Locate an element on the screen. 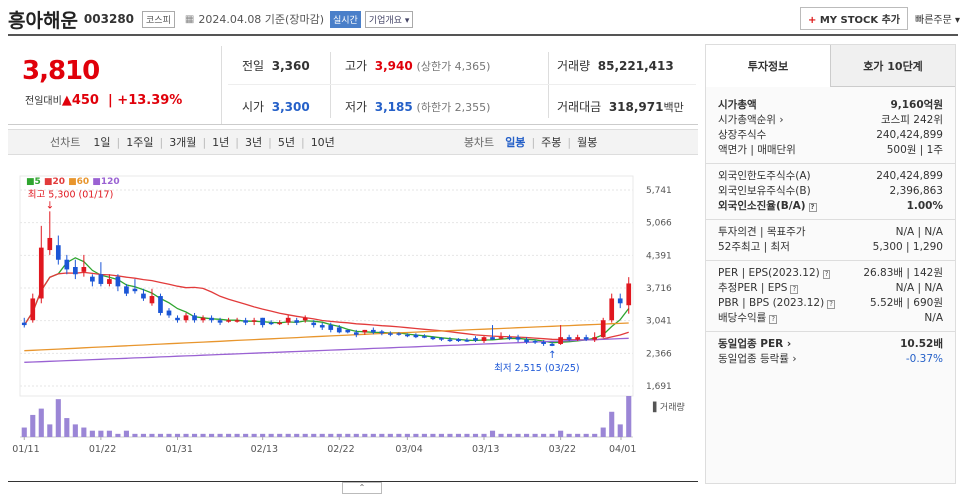 Image resolution: width=966 pixels, height=496 pixels. period-1y: 1년 is located at coordinates (221, 142).